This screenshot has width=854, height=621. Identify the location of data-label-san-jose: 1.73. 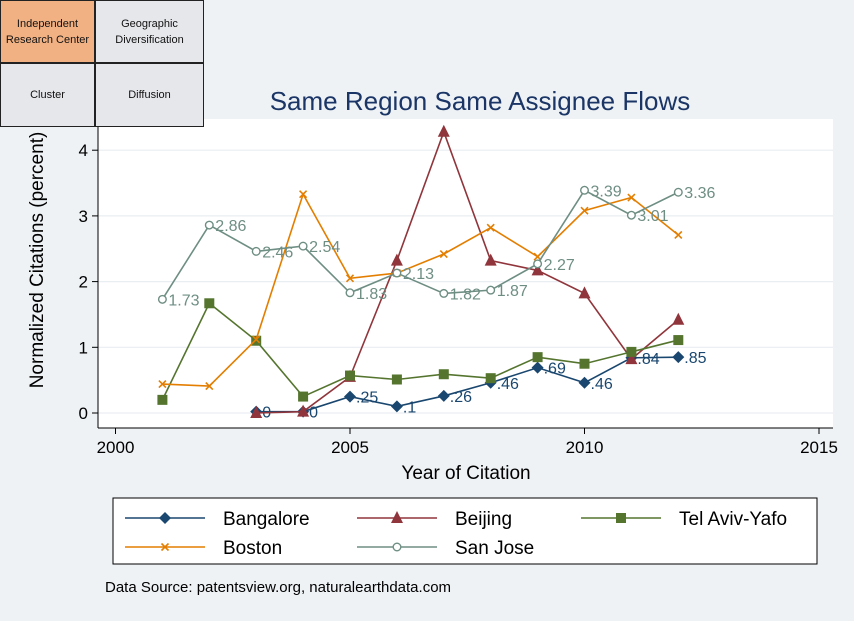
(183, 300).